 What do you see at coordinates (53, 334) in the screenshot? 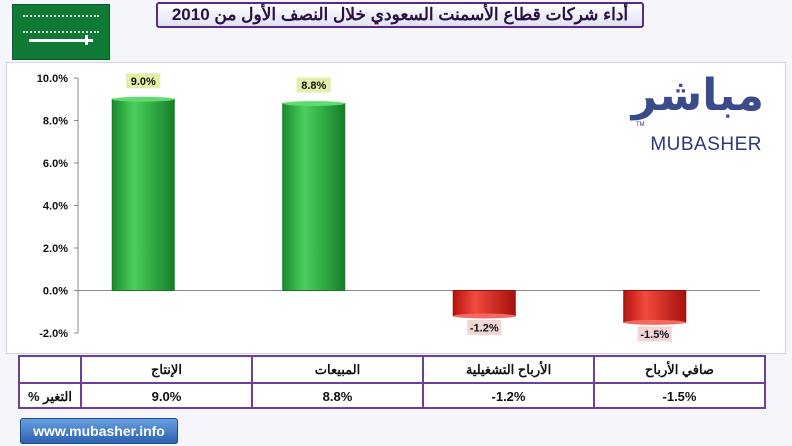
I see `y-tick-label: -2.0%` at bounding box center [53, 334].